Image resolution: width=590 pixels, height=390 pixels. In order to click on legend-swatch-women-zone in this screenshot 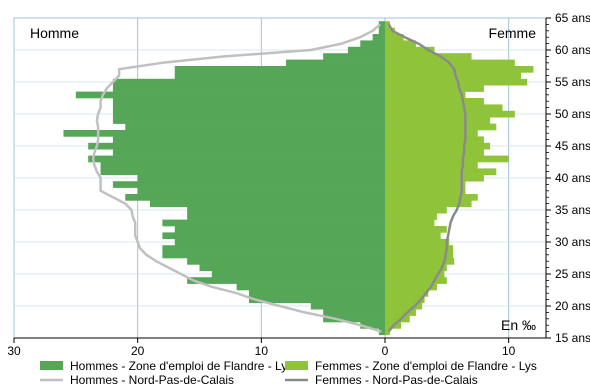, I will do `click(296, 365)`.